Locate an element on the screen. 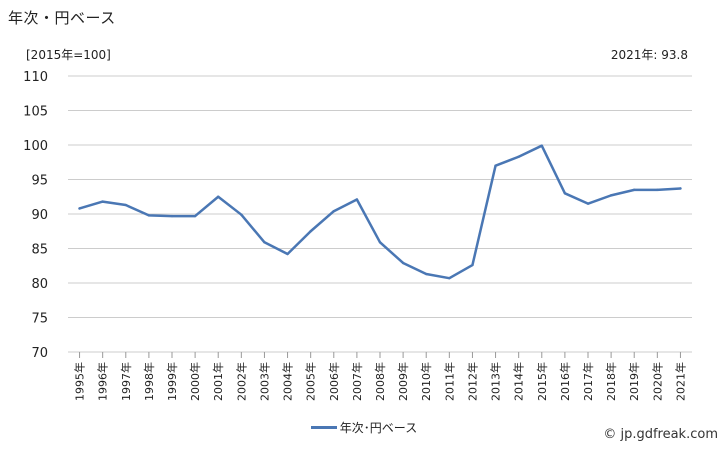 Image resolution: width=728 pixels, height=450 pixels. x-tick-label: 2015年 is located at coordinates (542, 381).